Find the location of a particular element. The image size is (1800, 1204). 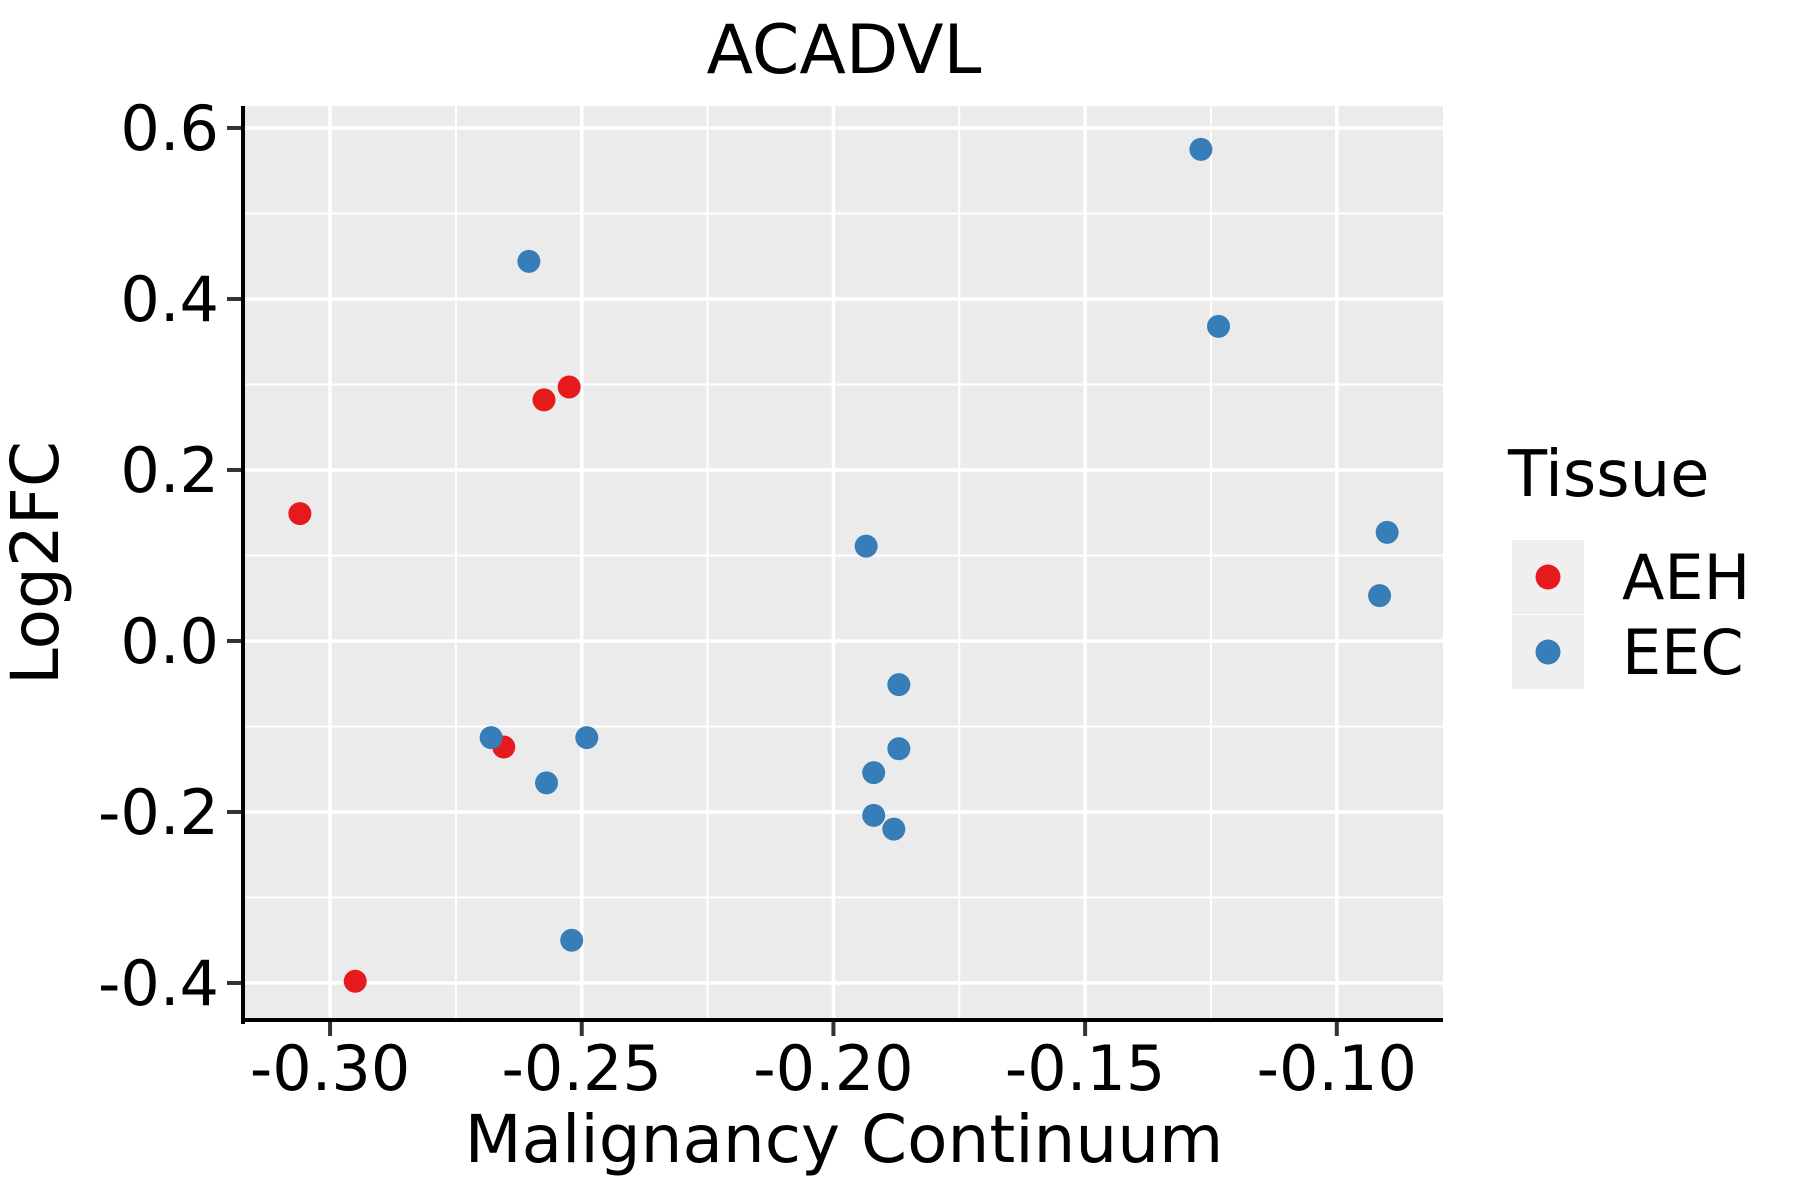

x-tick-label: -0.30 is located at coordinates (330, 1068).